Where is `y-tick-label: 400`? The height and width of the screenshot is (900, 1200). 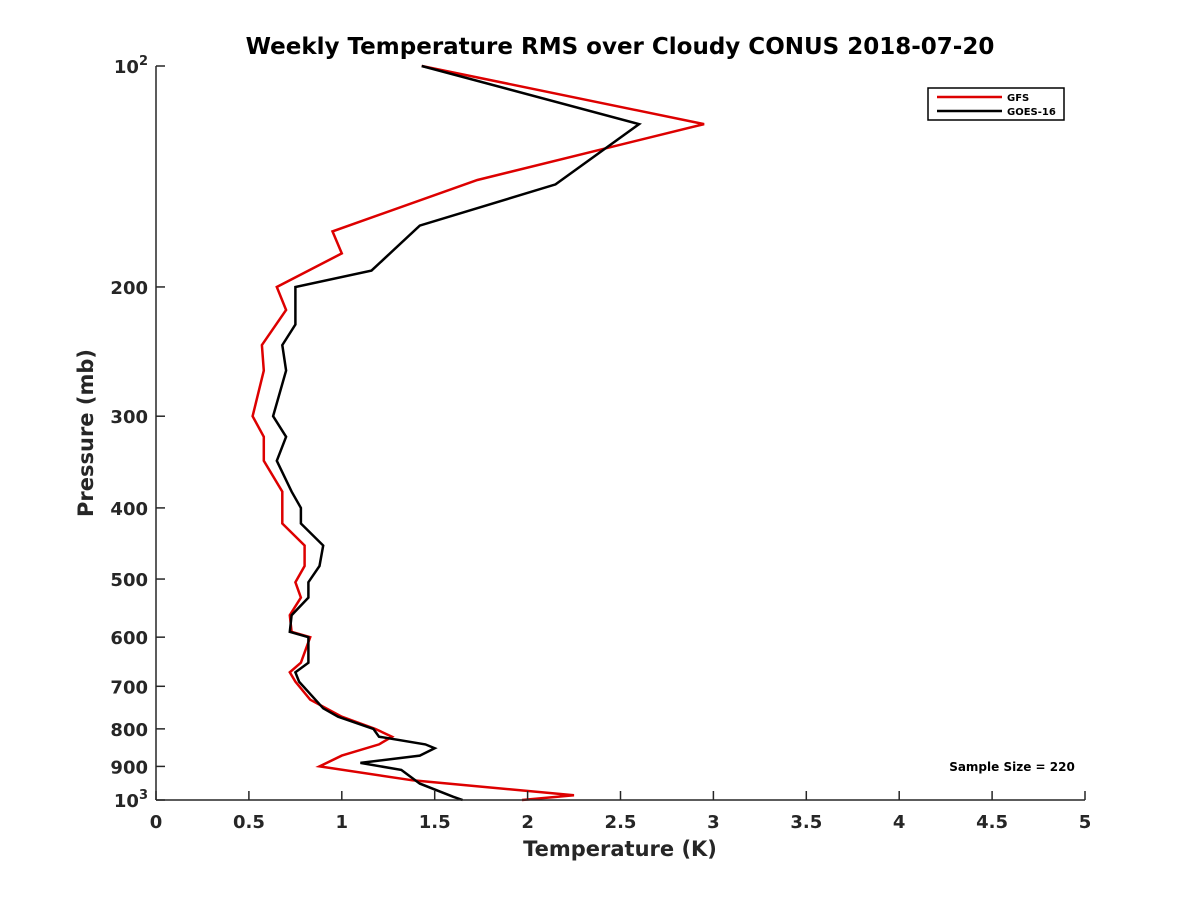 y-tick-label: 400 is located at coordinates (129, 509).